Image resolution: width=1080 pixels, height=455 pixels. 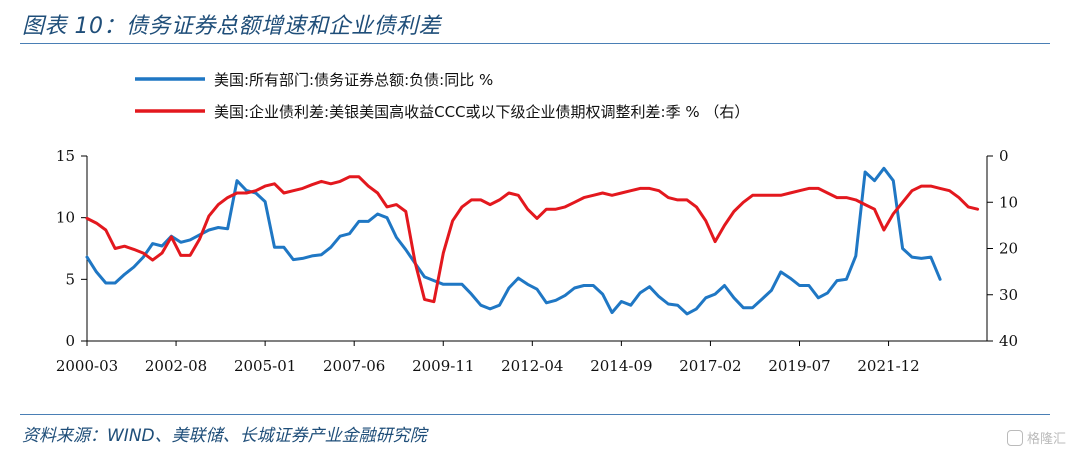 What do you see at coordinates (87, 366) in the screenshot?
I see `x-tick-label: 2000-03` at bounding box center [87, 366].